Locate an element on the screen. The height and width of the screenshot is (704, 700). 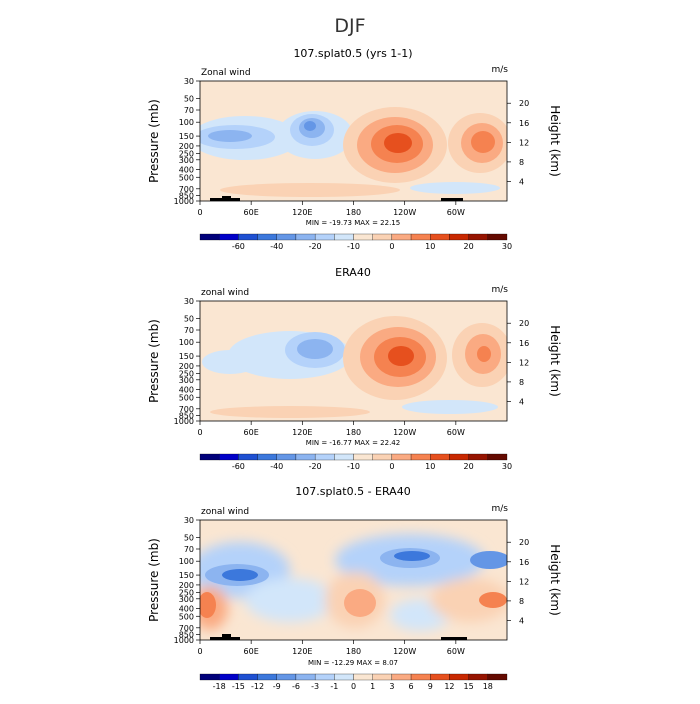
colorbar-label: 18 is located at coordinates (488, 686).